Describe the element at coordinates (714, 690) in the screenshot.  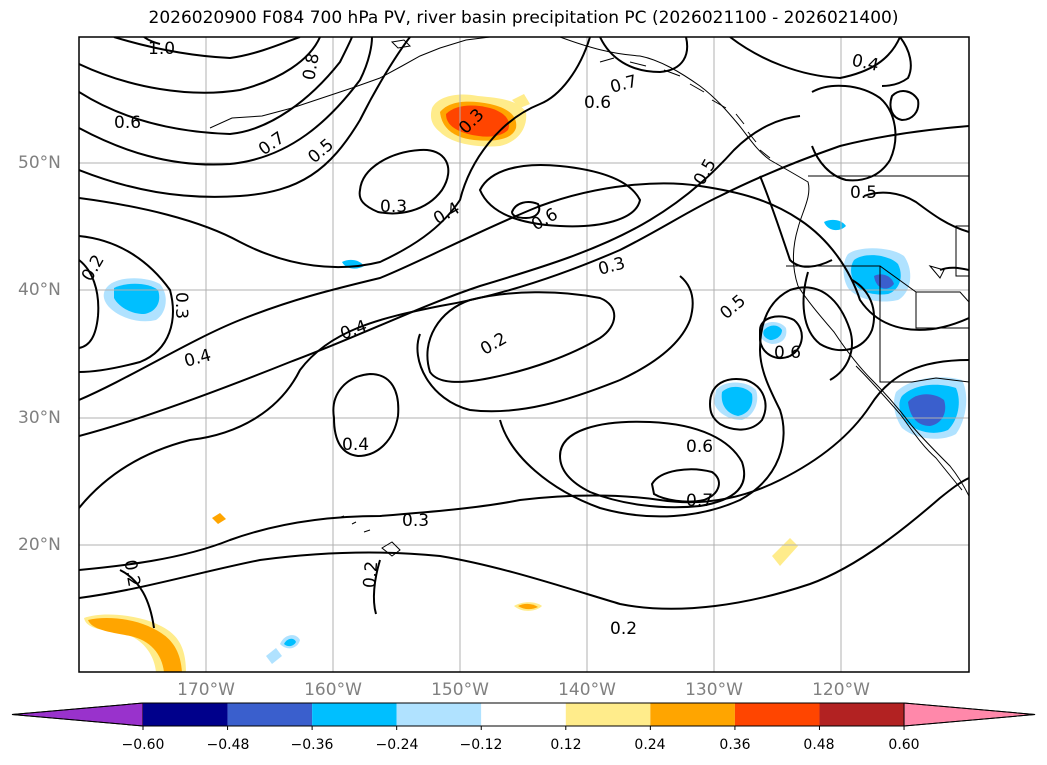
I see `lon-label: 130°W` at that location.